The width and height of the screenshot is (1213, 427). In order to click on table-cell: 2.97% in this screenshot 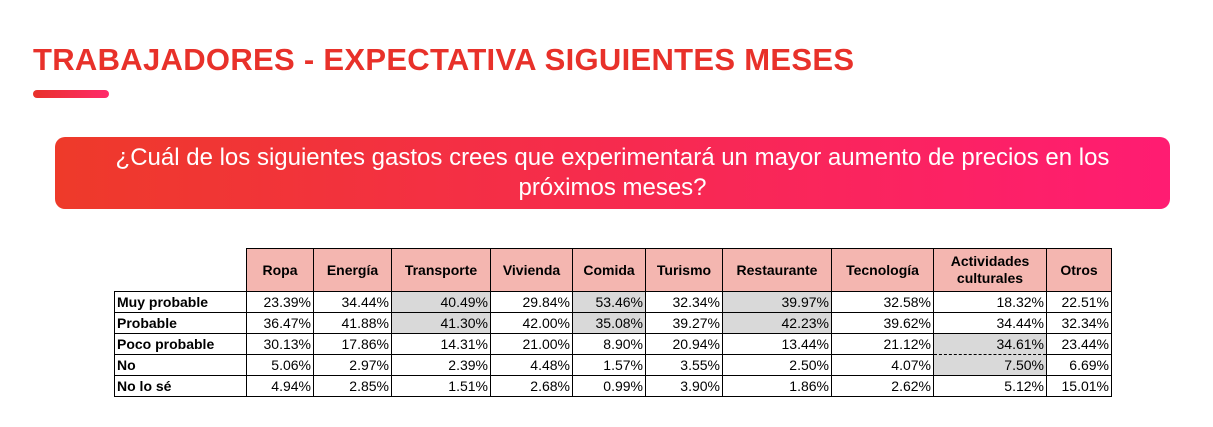, I will do `click(352, 365)`.